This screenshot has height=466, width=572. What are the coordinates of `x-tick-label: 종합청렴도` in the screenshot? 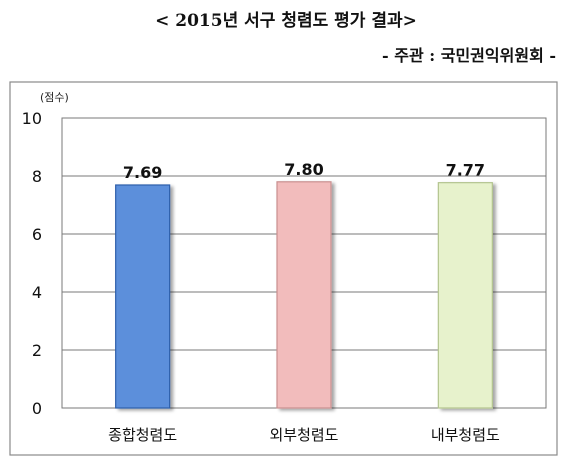 It's located at (142, 435).